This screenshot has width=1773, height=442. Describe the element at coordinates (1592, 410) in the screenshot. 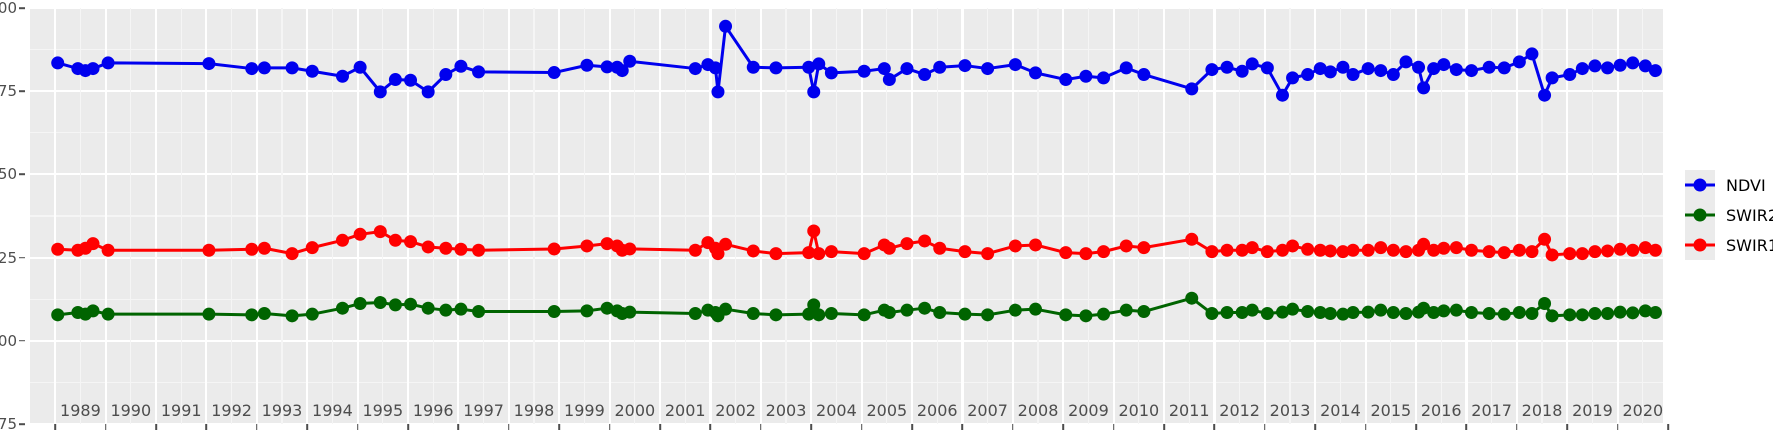

I see `x-tick-label: 2019` at that location.